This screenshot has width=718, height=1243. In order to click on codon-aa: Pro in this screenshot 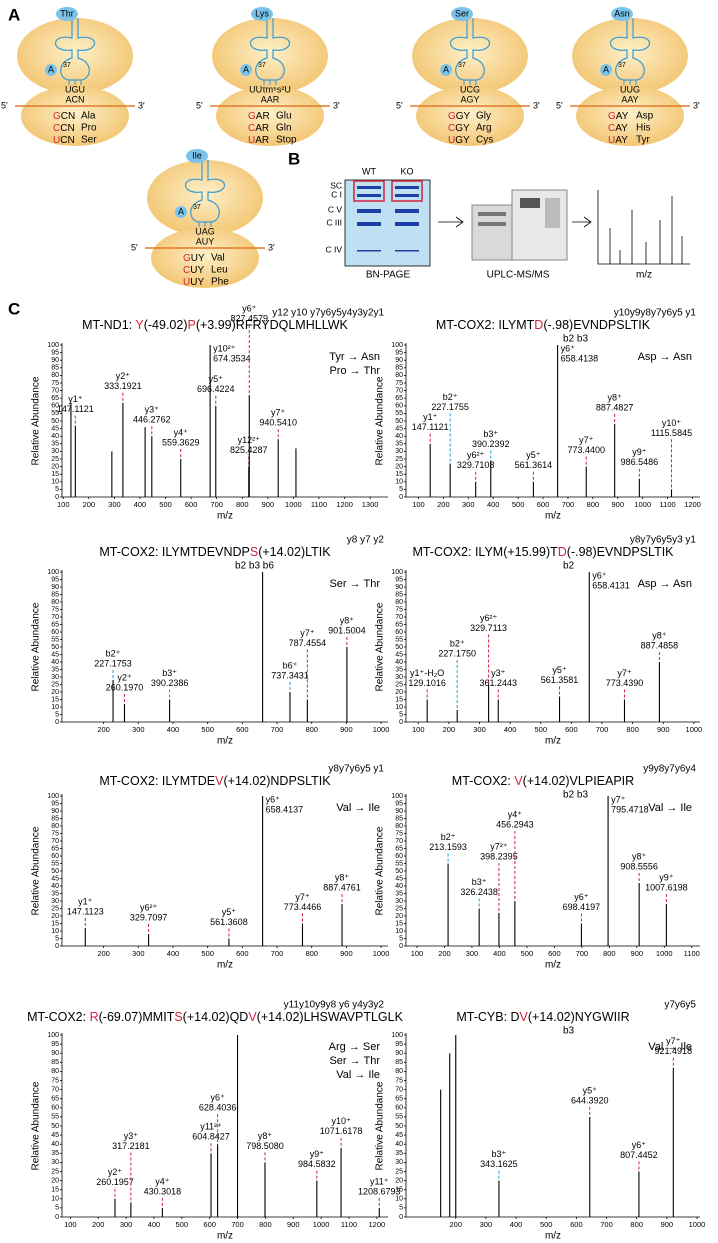, I will do `click(89, 128)`.